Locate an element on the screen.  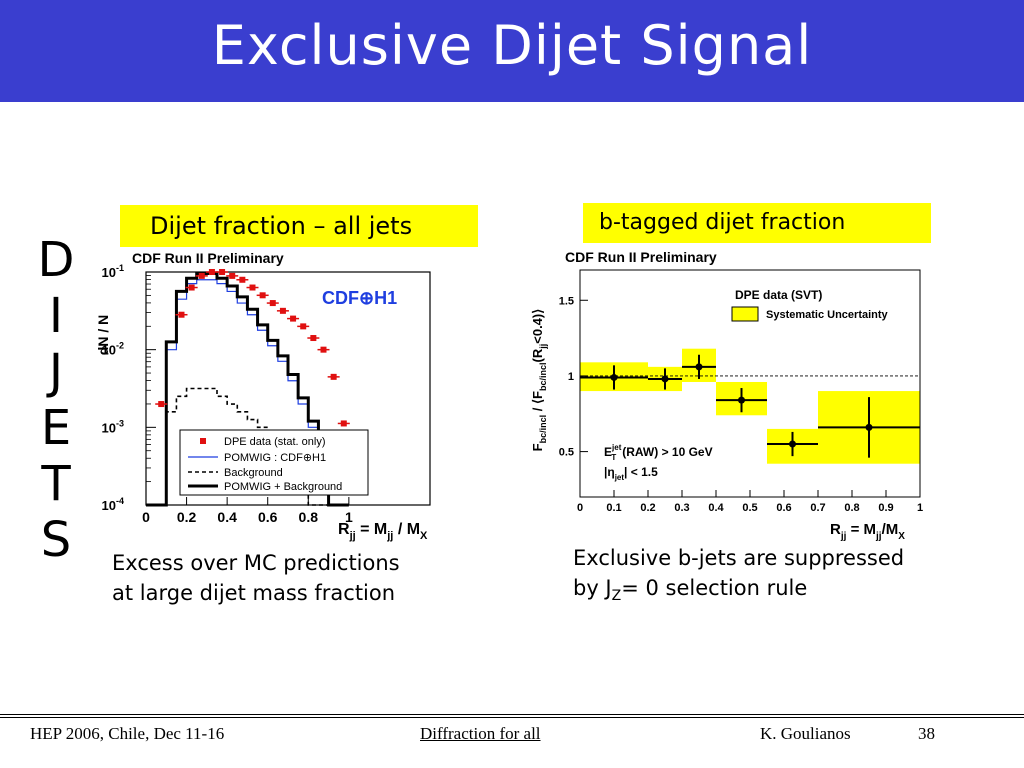
legend-syst-swatch is located at coordinates (745, 314).